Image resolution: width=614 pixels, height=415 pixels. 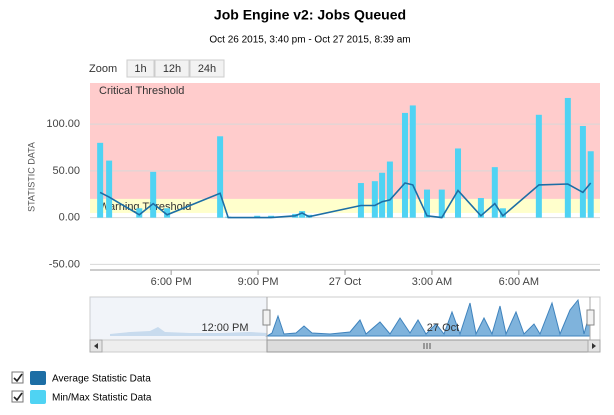 What do you see at coordinates (432, 282) in the screenshot?
I see `x-tick-label: 3:00 AM` at bounding box center [432, 282].